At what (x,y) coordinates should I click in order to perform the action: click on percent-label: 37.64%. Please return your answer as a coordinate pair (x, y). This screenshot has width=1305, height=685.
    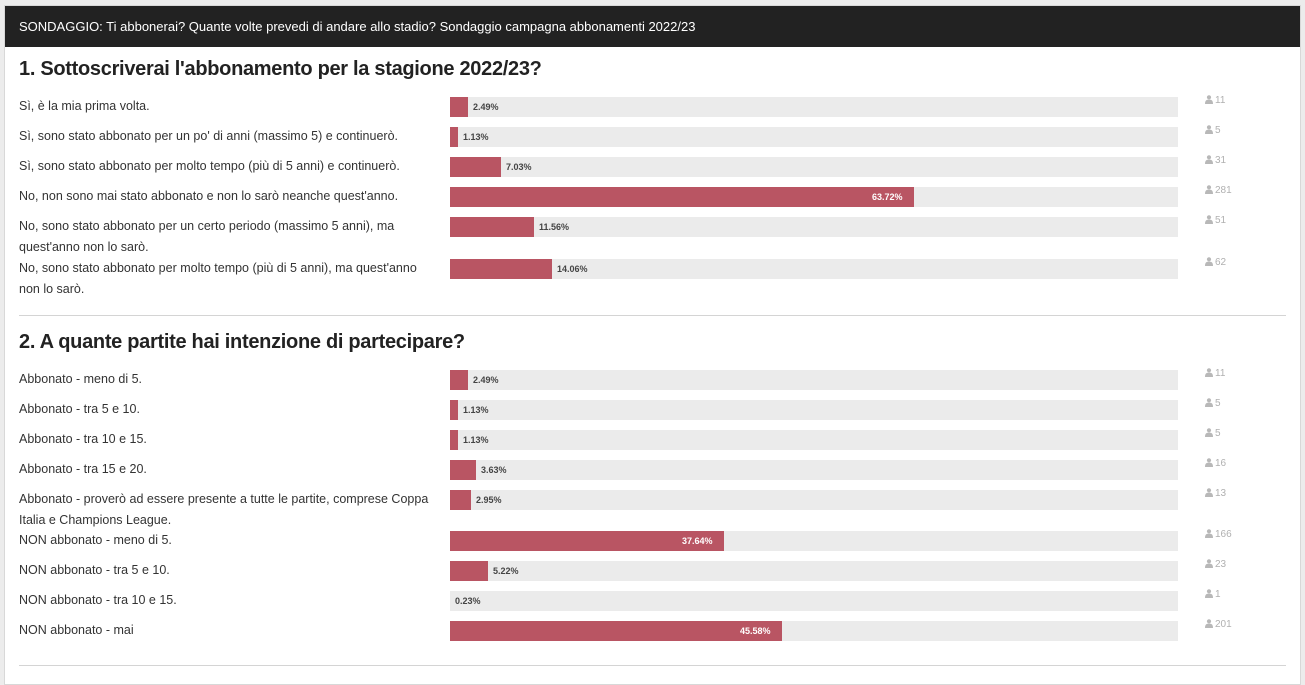
    Looking at the image, I should click on (697, 541).